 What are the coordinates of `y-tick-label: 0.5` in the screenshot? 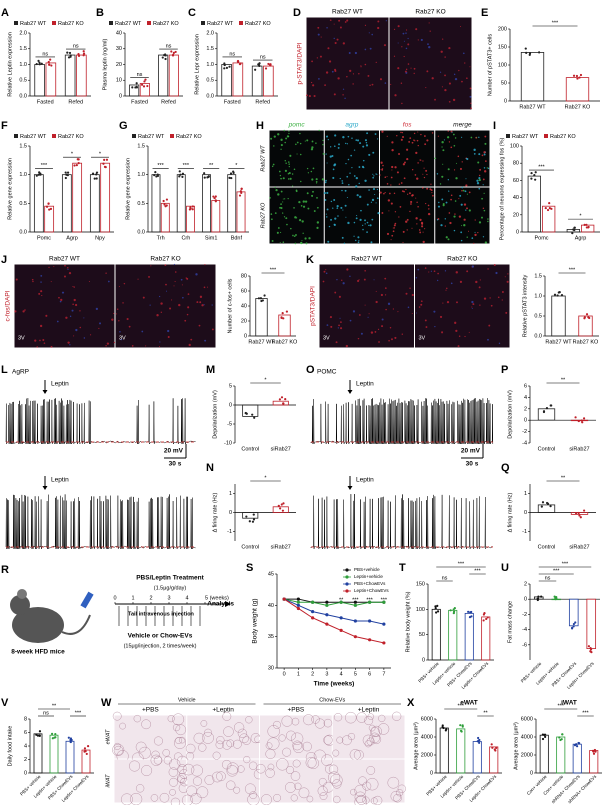 It's located at (210, 81).